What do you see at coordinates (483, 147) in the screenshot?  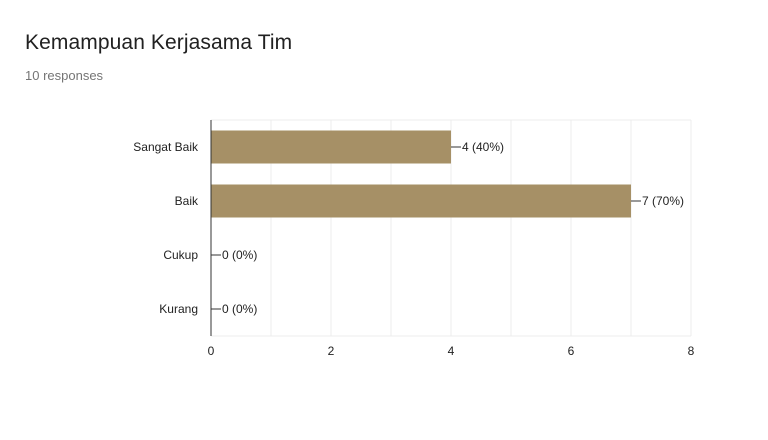 I see `data-label: 4 (40%)` at bounding box center [483, 147].